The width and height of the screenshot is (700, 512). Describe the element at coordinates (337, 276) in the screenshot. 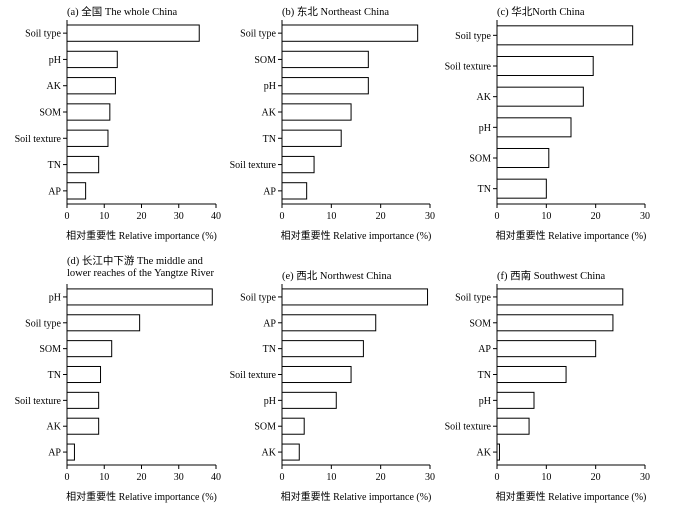

I see `chart-title: (e) 西北 Northwest China` at that location.